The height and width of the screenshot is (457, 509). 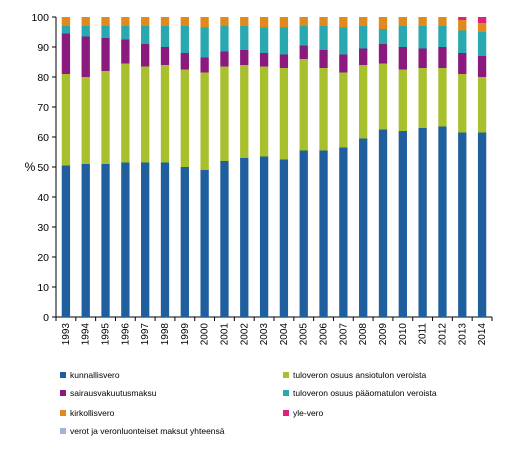 I want to click on x-tick-label: 1998, so click(x=165, y=334).